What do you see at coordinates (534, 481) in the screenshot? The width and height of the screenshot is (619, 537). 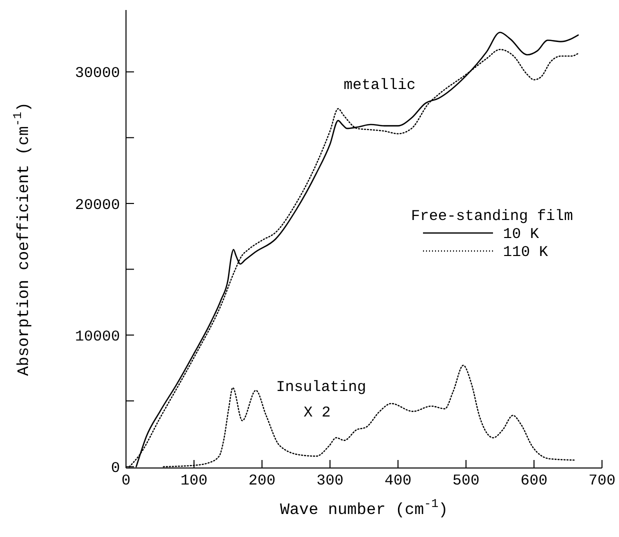 I see `x-tick-label: 600` at bounding box center [534, 481].